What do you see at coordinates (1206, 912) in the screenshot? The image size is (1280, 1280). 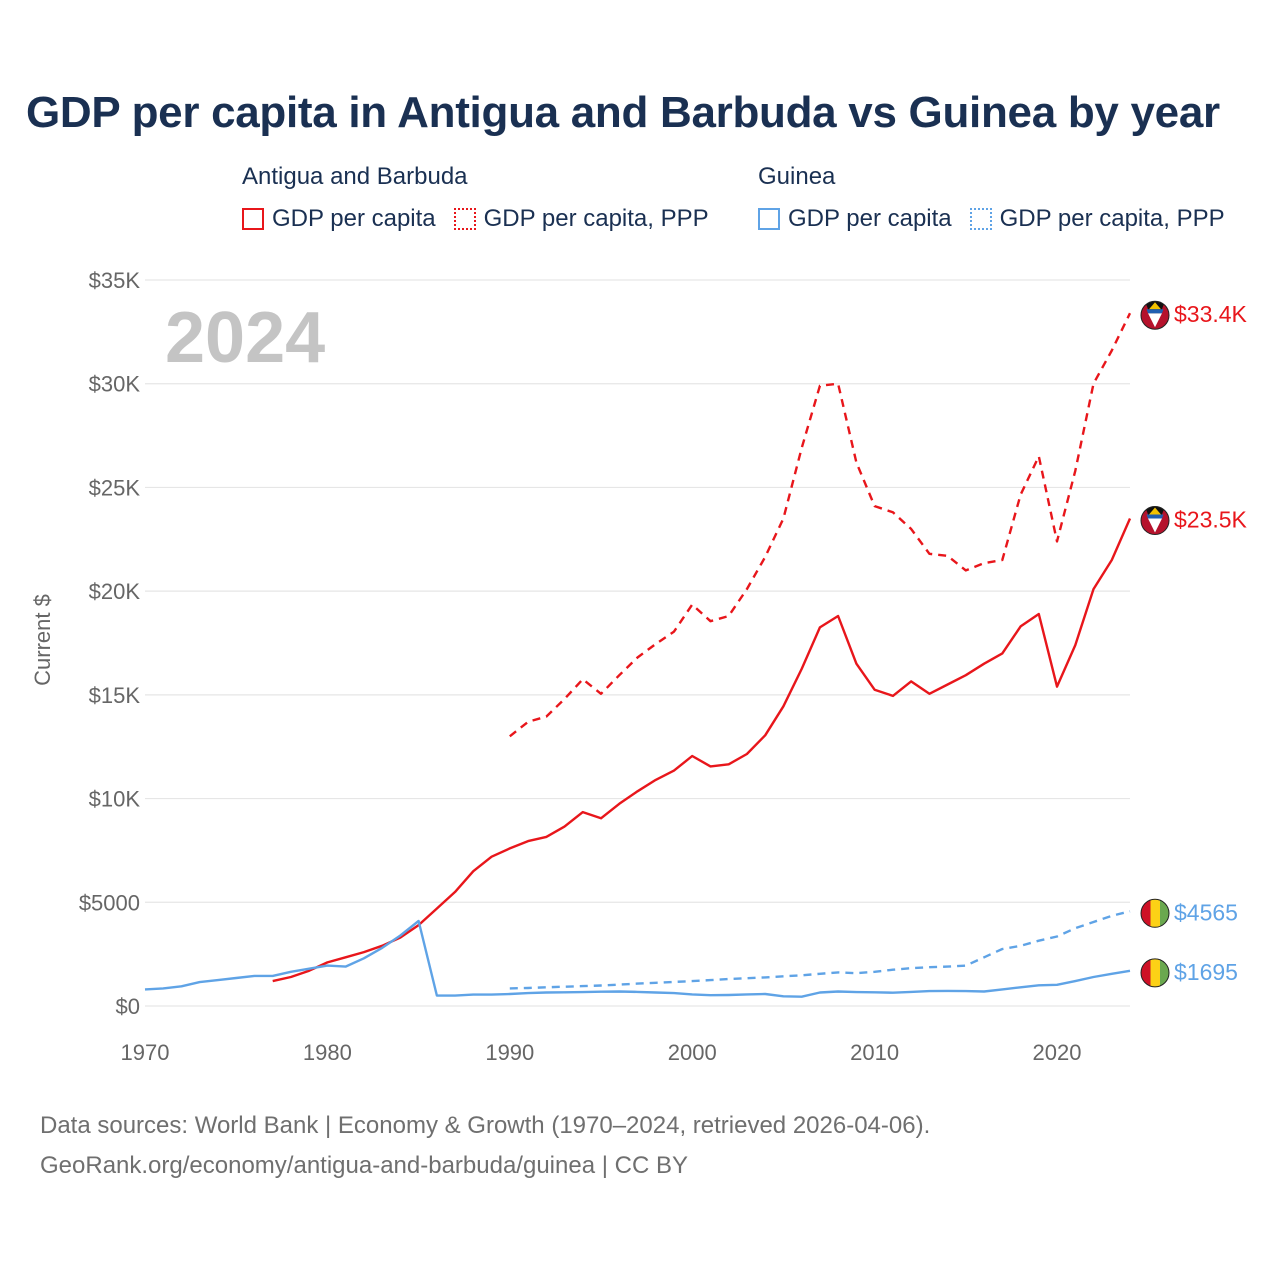 I see `end-value-label: $4565` at bounding box center [1206, 912].